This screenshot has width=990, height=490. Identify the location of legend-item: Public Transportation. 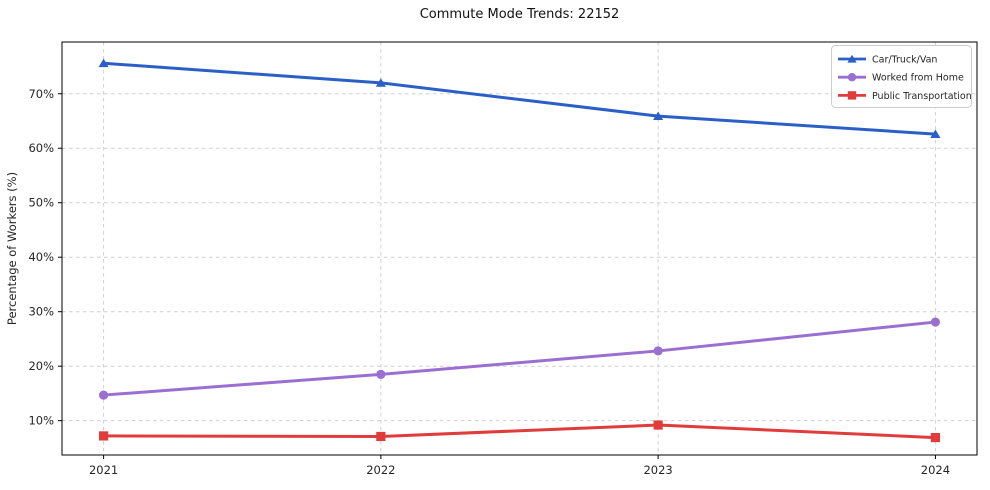
(905, 96).